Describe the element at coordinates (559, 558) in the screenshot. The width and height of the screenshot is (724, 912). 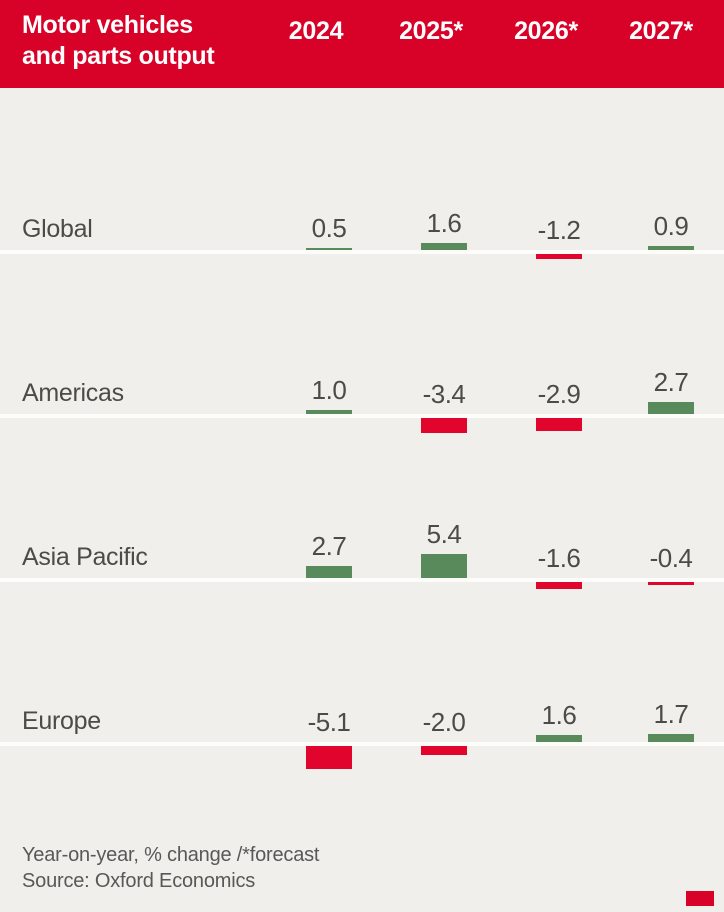
I see `value-label: -1.6` at that location.